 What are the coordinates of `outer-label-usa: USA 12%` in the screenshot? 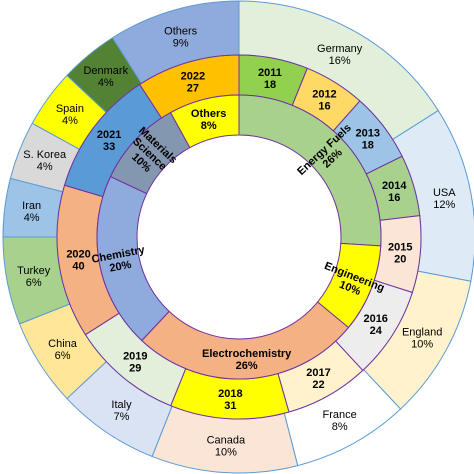 It's located at (444, 199).